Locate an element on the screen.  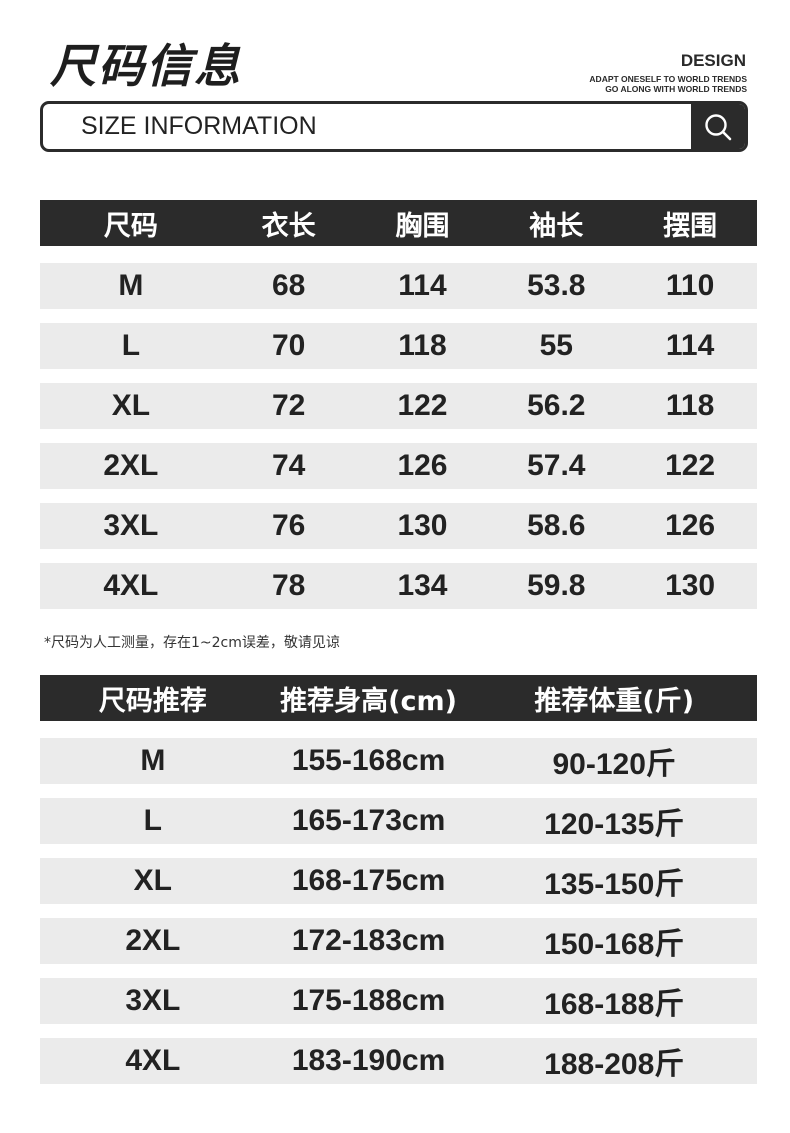
table-row-cell: 134 is located at coordinates (422, 585).